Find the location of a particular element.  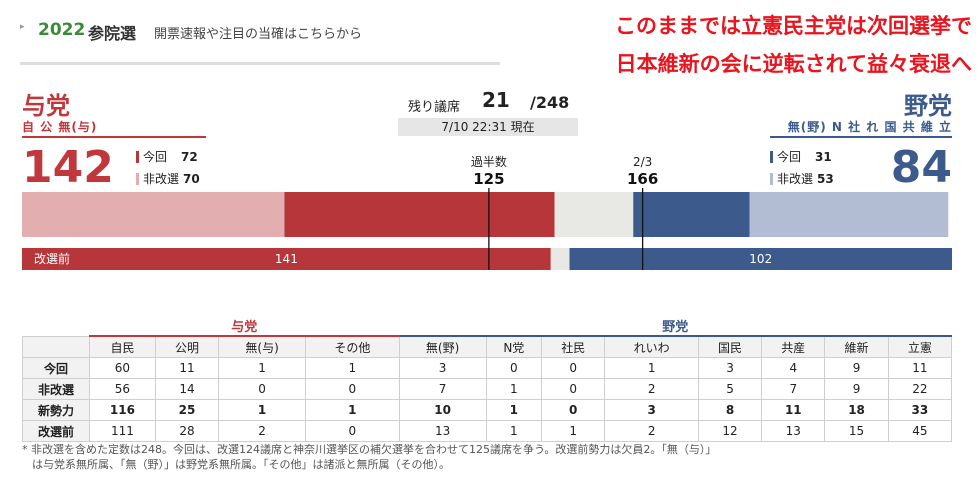

ruling-current-row: 今回 72 is located at coordinates (167, 156).